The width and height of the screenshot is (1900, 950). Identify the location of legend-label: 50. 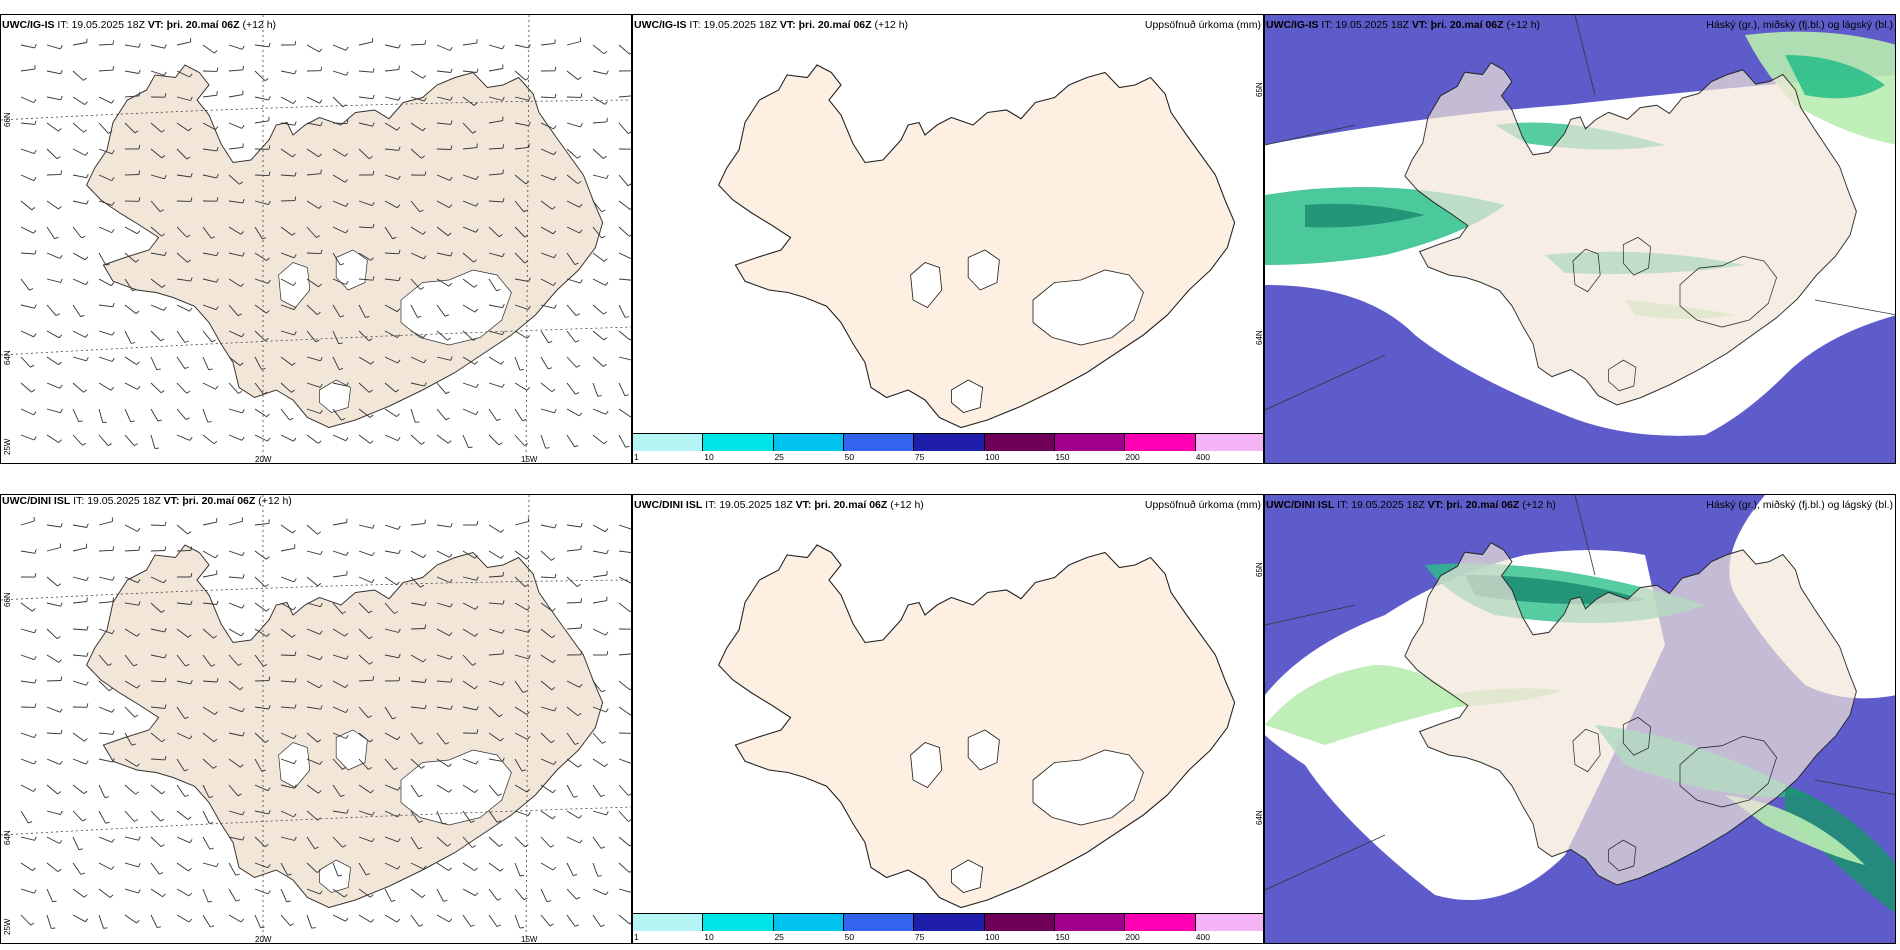
(849, 937).